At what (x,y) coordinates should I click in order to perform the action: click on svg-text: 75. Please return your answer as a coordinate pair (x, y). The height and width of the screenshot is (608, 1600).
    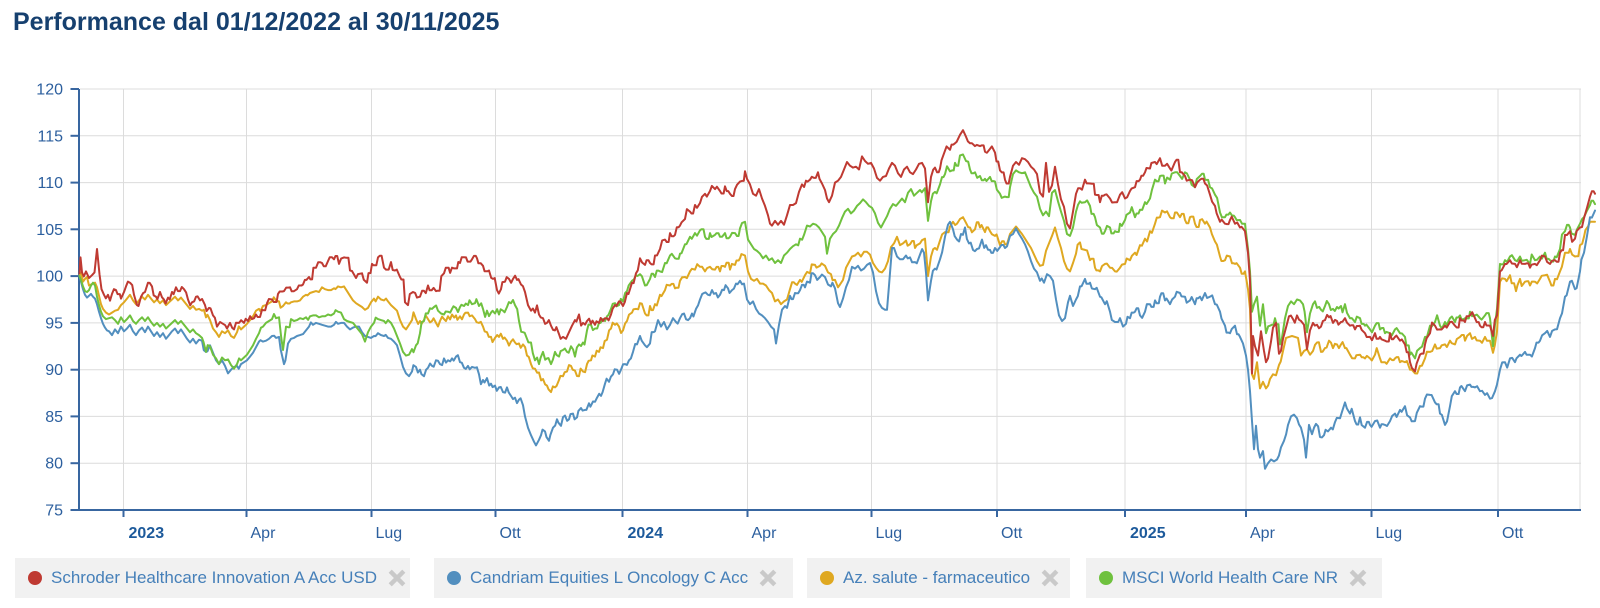
    Looking at the image, I should click on (54, 511).